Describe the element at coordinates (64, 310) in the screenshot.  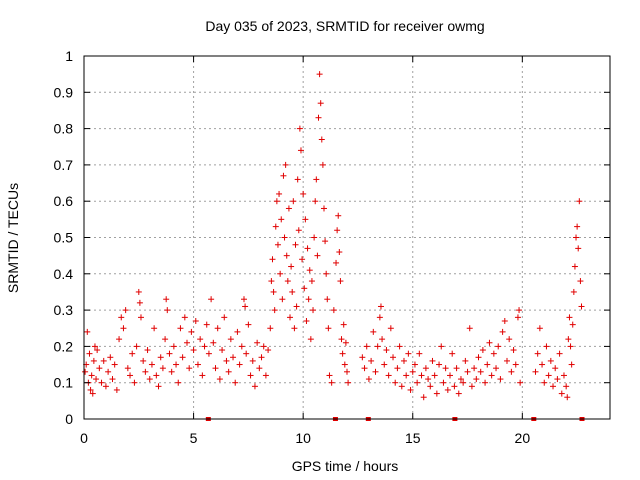
I see `y-tick-label: 0.3` at that location.